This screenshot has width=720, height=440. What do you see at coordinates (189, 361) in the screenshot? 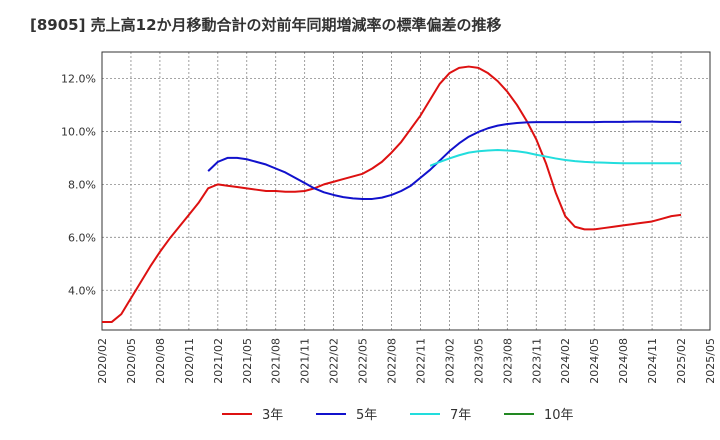
I see `x-tick-label: 2020/11` at bounding box center [189, 361].